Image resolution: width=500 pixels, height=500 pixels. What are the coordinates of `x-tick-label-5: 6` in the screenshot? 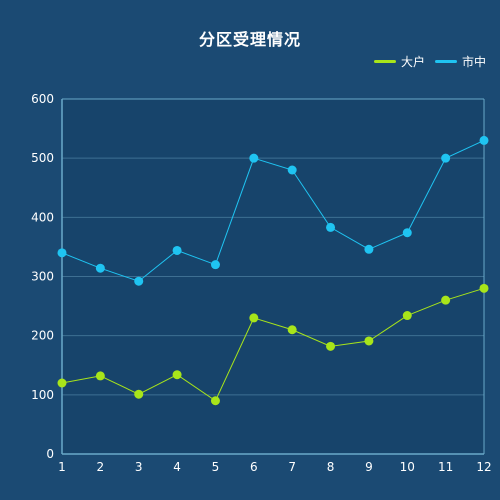 It's located at (254, 467).